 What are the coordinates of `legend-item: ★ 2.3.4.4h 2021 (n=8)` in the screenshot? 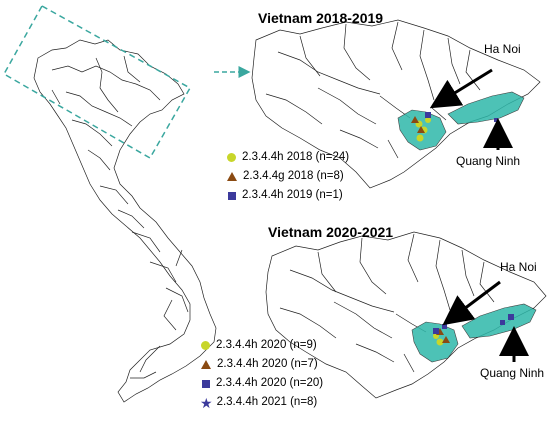 It's located at (261, 402).